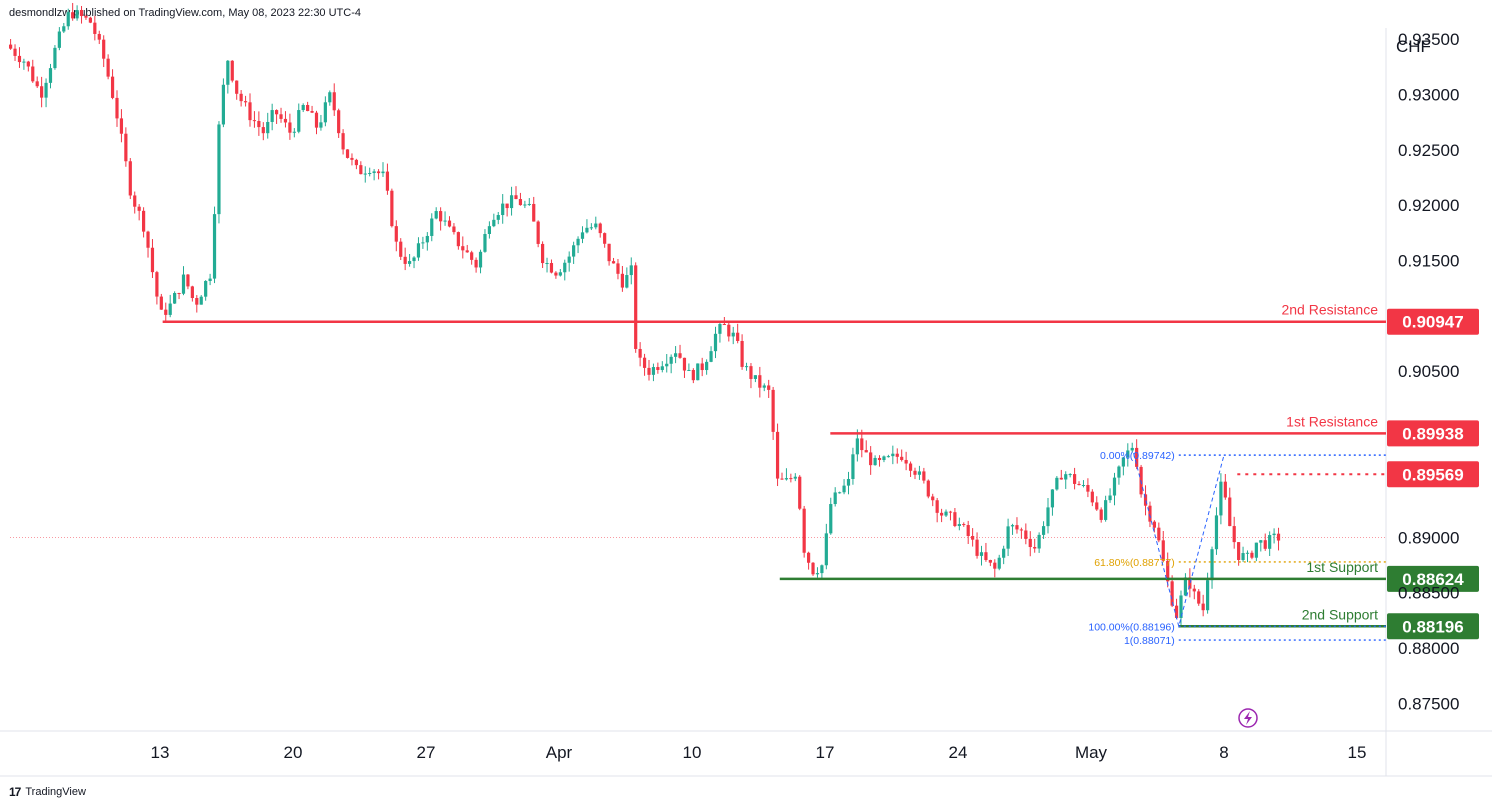  I want to click on time-tick-9: 15, so click(1357, 752).